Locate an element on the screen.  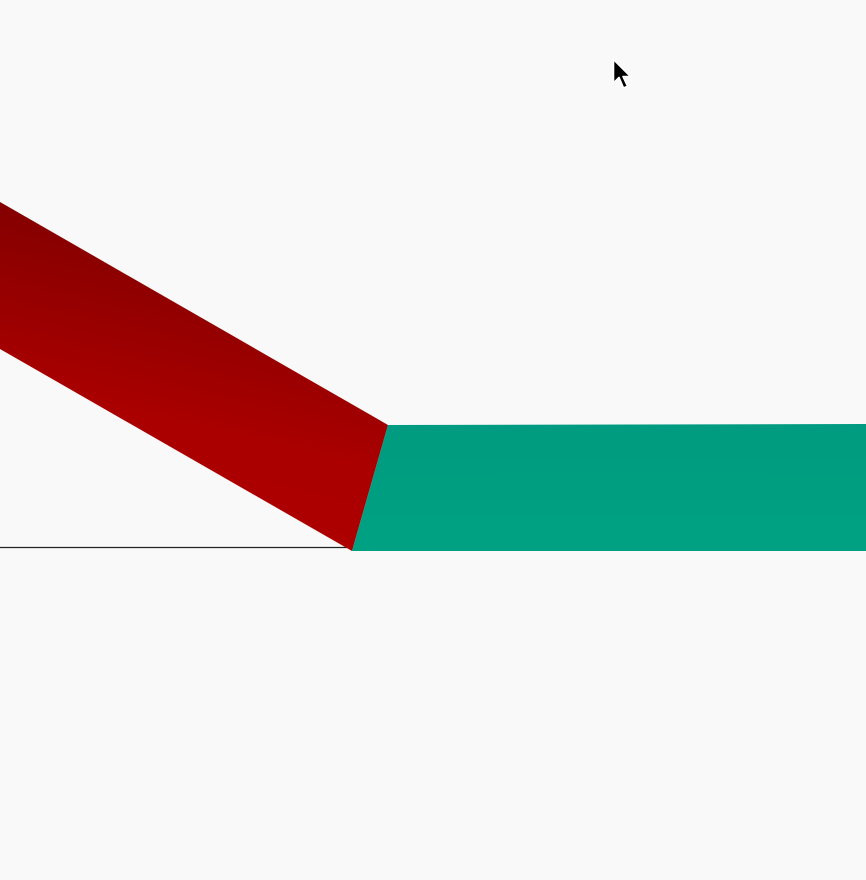
teal-ribbon-segment is located at coordinates (609, 487).